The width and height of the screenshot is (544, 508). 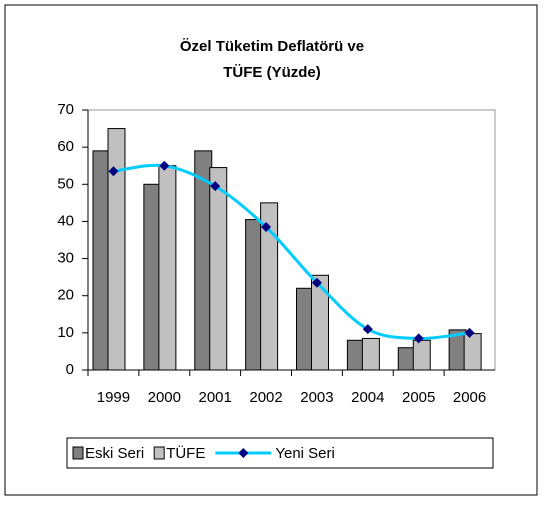 What do you see at coordinates (272, 72) in the screenshot?
I see `chart-title: TÜFE (Yüzde)` at bounding box center [272, 72].